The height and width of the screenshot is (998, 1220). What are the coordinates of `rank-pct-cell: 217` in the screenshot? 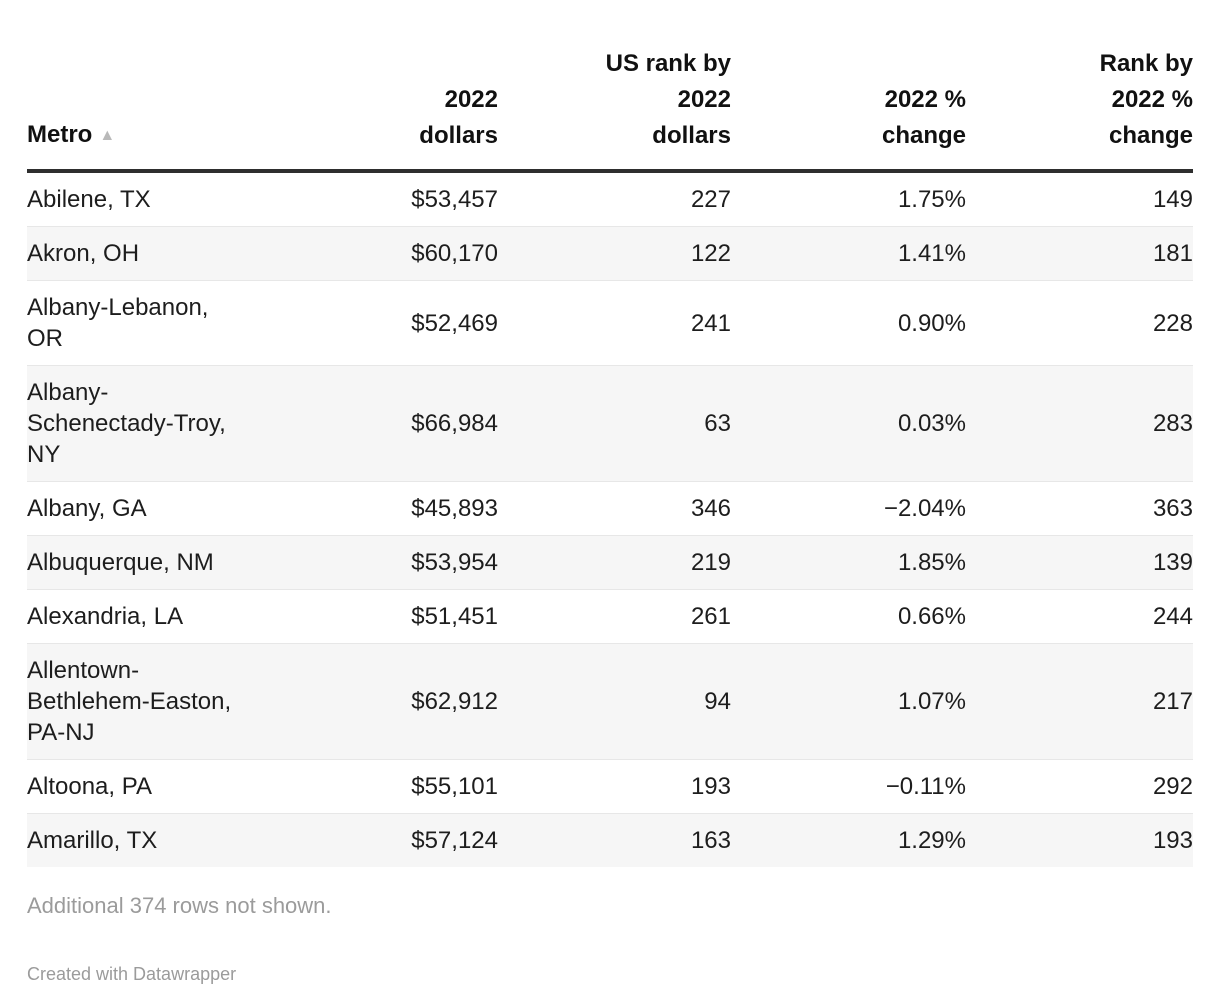 It's located at (1172, 701).